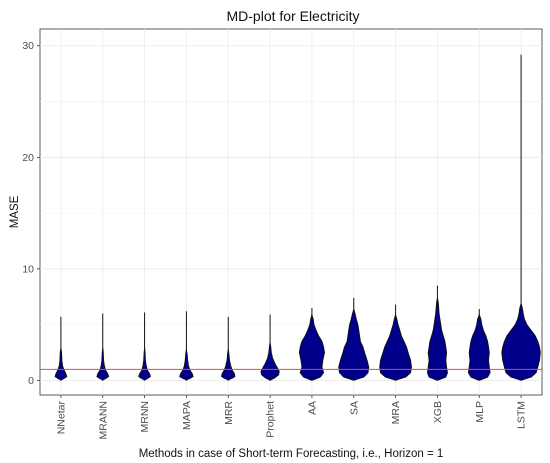 The image size is (550, 463). What do you see at coordinates (186, 346) in the screenshot?
I see `violin-mapa` at bounding box center [186, 346].